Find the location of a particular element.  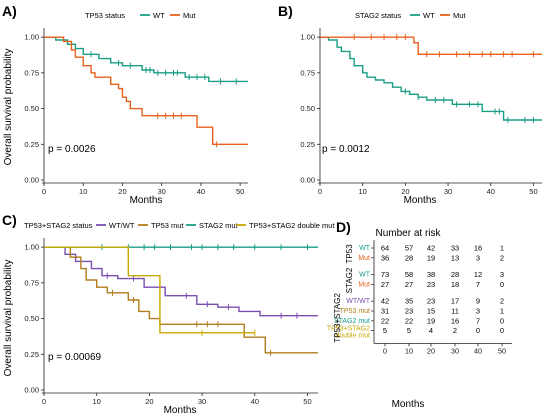

panel-a-curve-mut is located at coordinates (146, 90).